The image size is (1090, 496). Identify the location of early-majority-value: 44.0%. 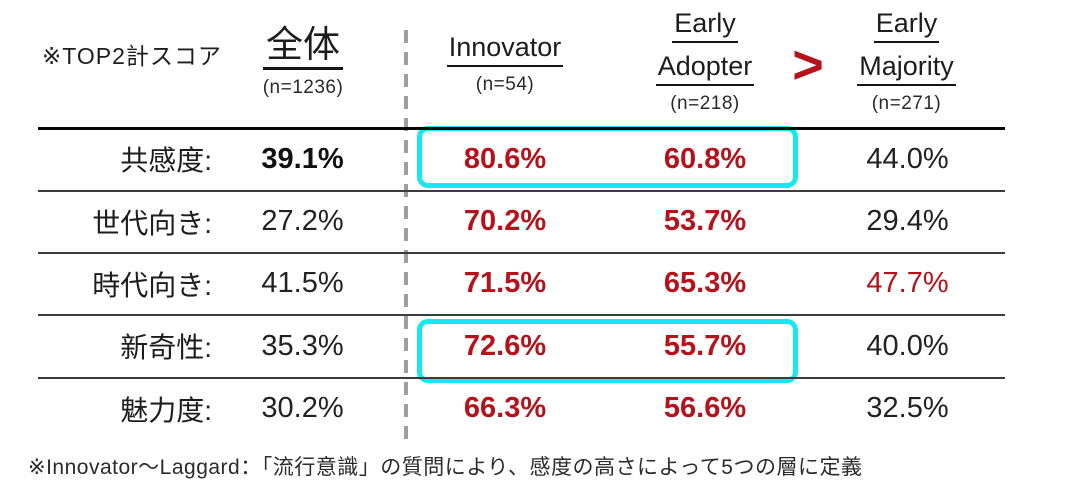
(907, 158).